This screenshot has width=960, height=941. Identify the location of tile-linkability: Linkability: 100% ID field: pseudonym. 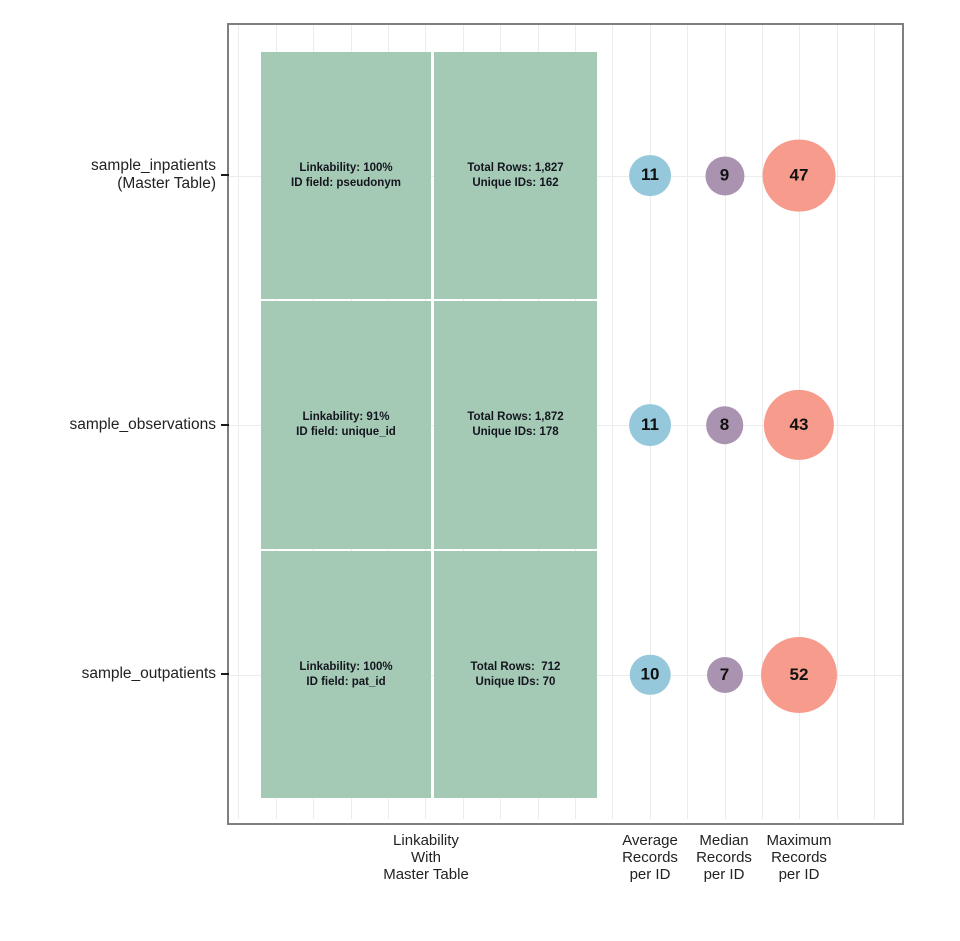
(346, 175).